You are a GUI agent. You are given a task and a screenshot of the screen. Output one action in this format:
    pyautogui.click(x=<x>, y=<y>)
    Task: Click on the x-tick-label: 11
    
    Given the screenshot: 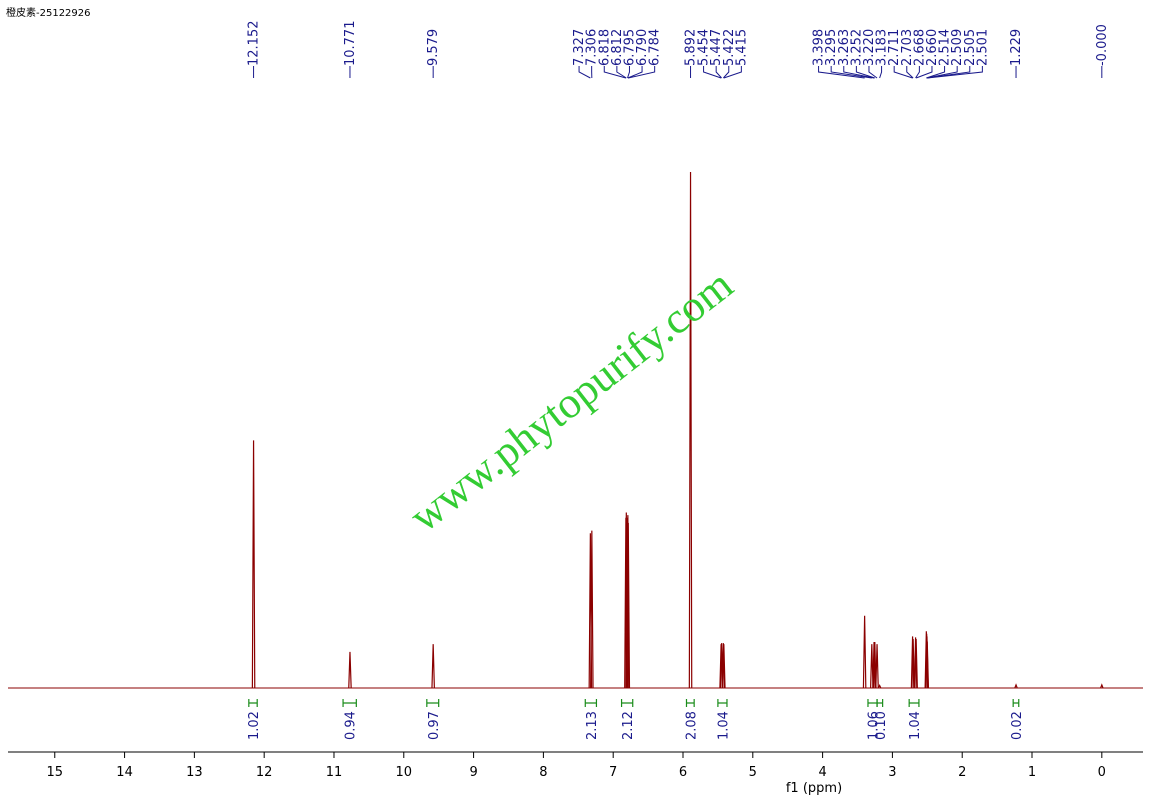 What is the action you would take?
    pyautogui.click(x=334, y=772)
    